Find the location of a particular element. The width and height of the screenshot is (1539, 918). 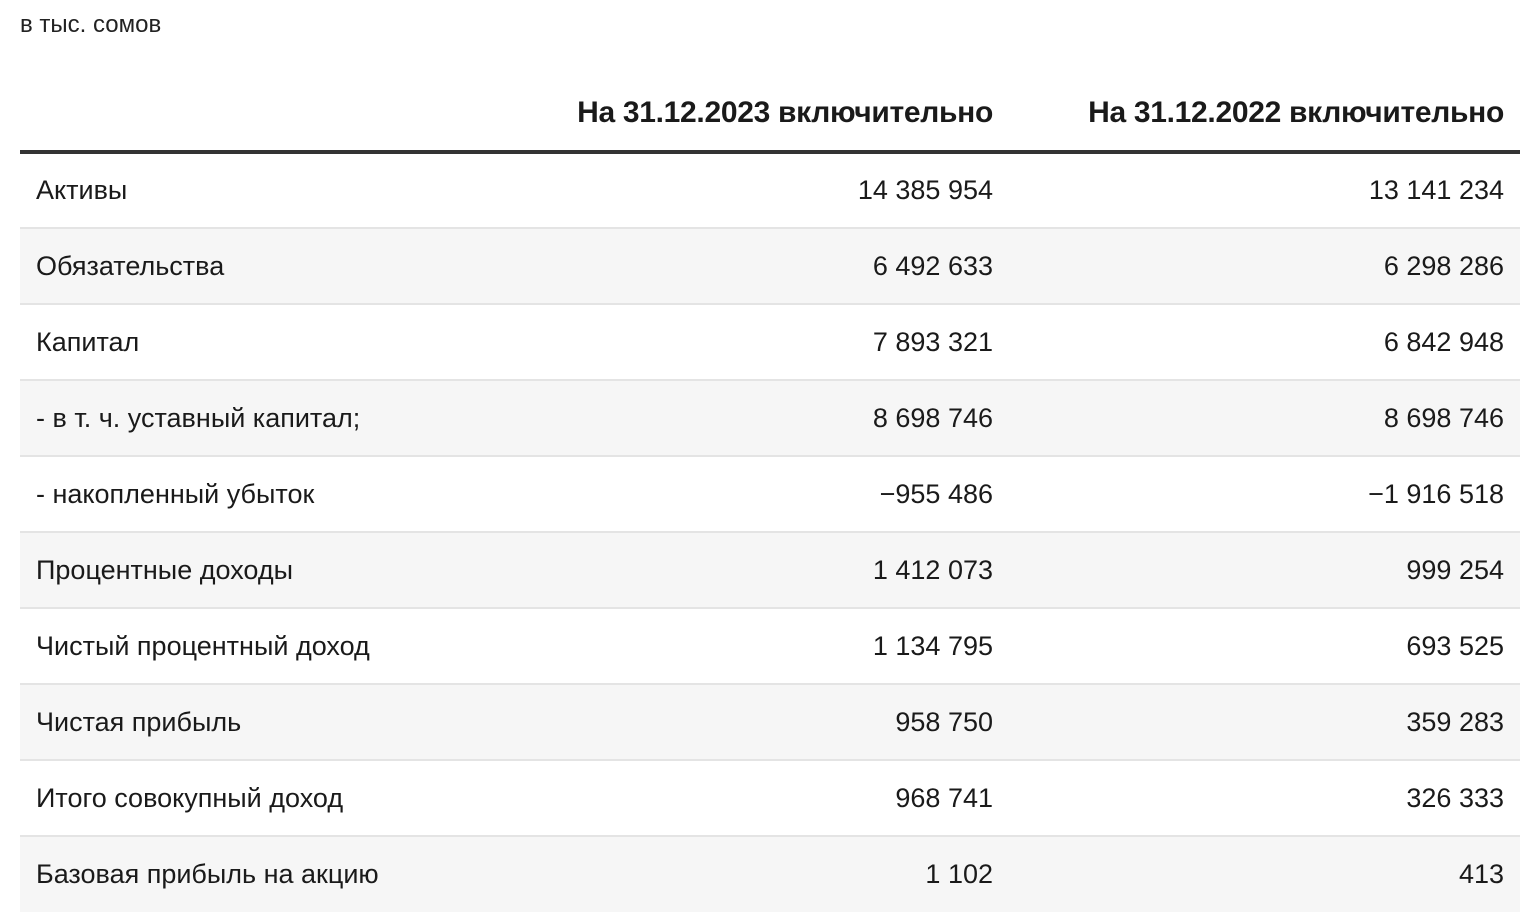

value-2022: 999 254 is located at coordinates (1264, 570).